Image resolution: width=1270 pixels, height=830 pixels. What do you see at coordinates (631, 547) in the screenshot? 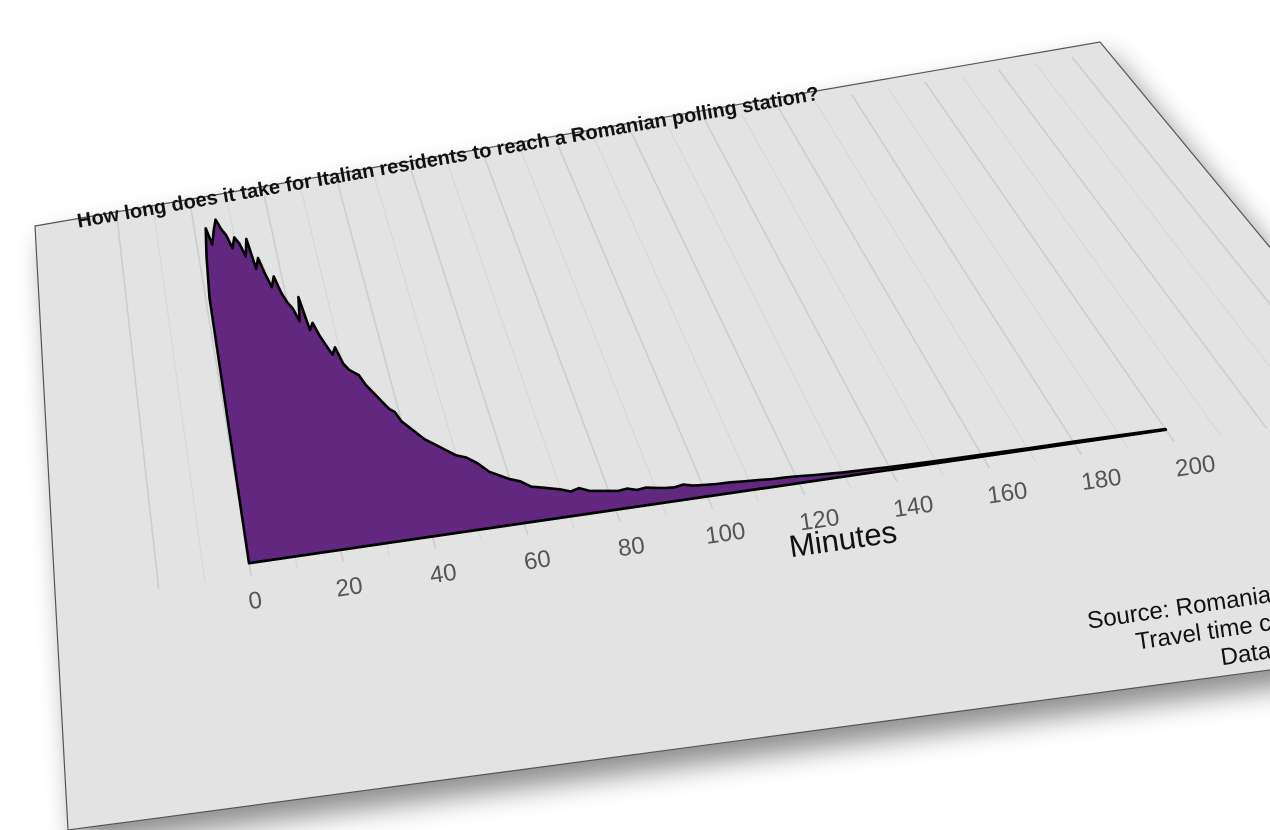
I see `x-tick-label: 80` at bounding box center [631, 547].